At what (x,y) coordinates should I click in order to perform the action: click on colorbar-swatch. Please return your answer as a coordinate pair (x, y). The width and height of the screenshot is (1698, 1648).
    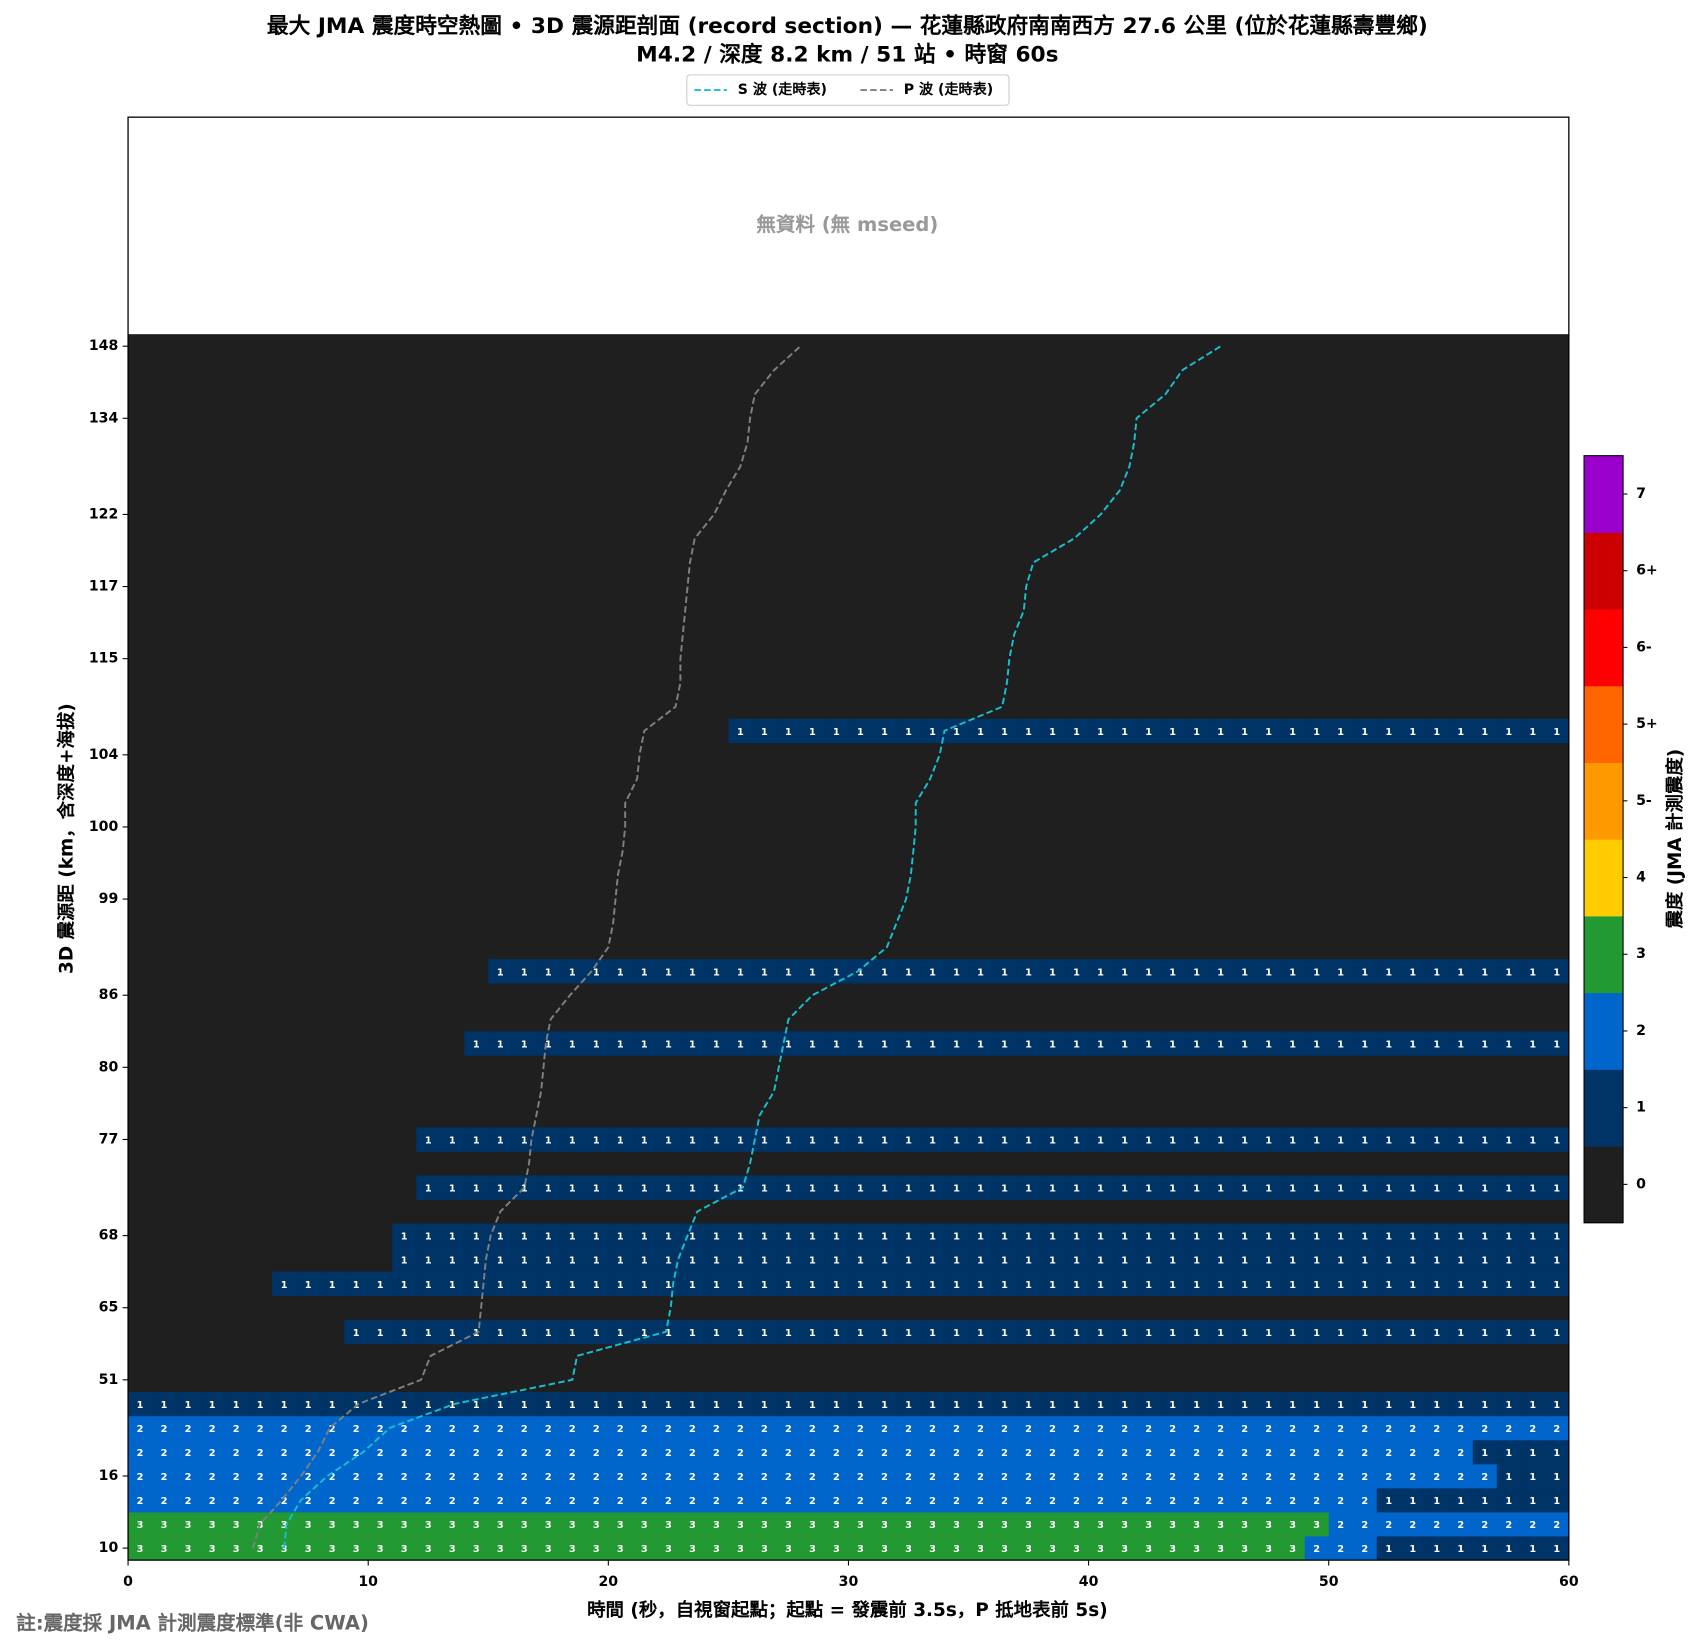
    Looking at the image, I should click on (1604, 724).